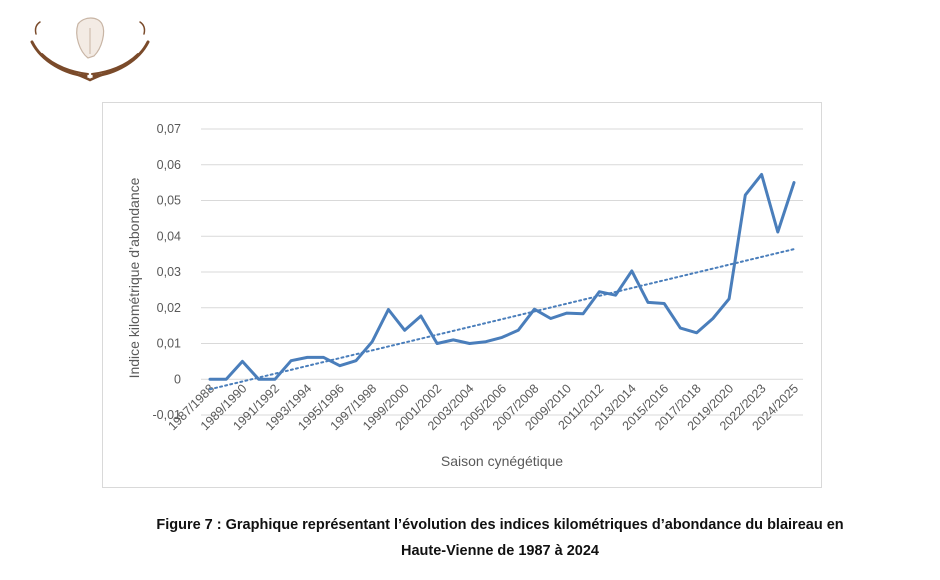 The width and height of the screenshot is (940, 580). Describe the element at coordinates (169, 201) in the screenshot. I see `y-tick-label: 0,05` at that location.